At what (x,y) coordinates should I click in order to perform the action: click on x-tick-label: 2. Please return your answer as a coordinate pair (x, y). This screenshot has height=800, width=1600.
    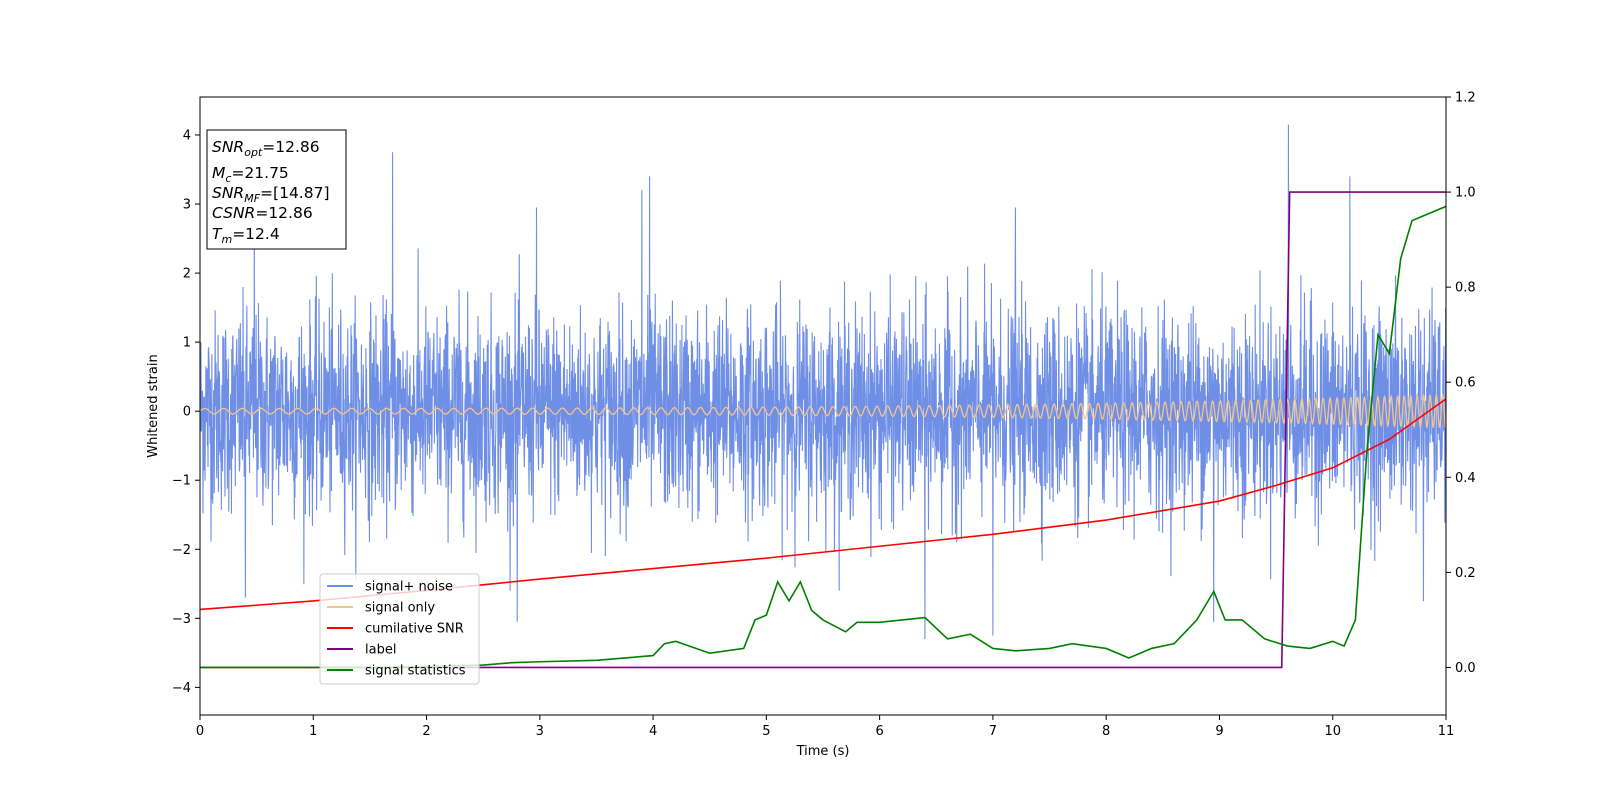
    Looking at the image, I should click on (426, 731).